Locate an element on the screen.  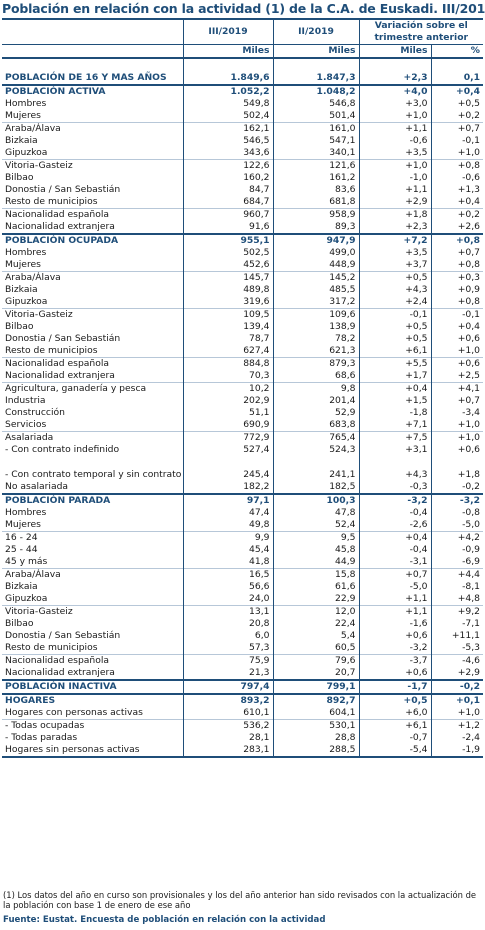
row-label: 25 - 44 is located at coordinates (21, 549).